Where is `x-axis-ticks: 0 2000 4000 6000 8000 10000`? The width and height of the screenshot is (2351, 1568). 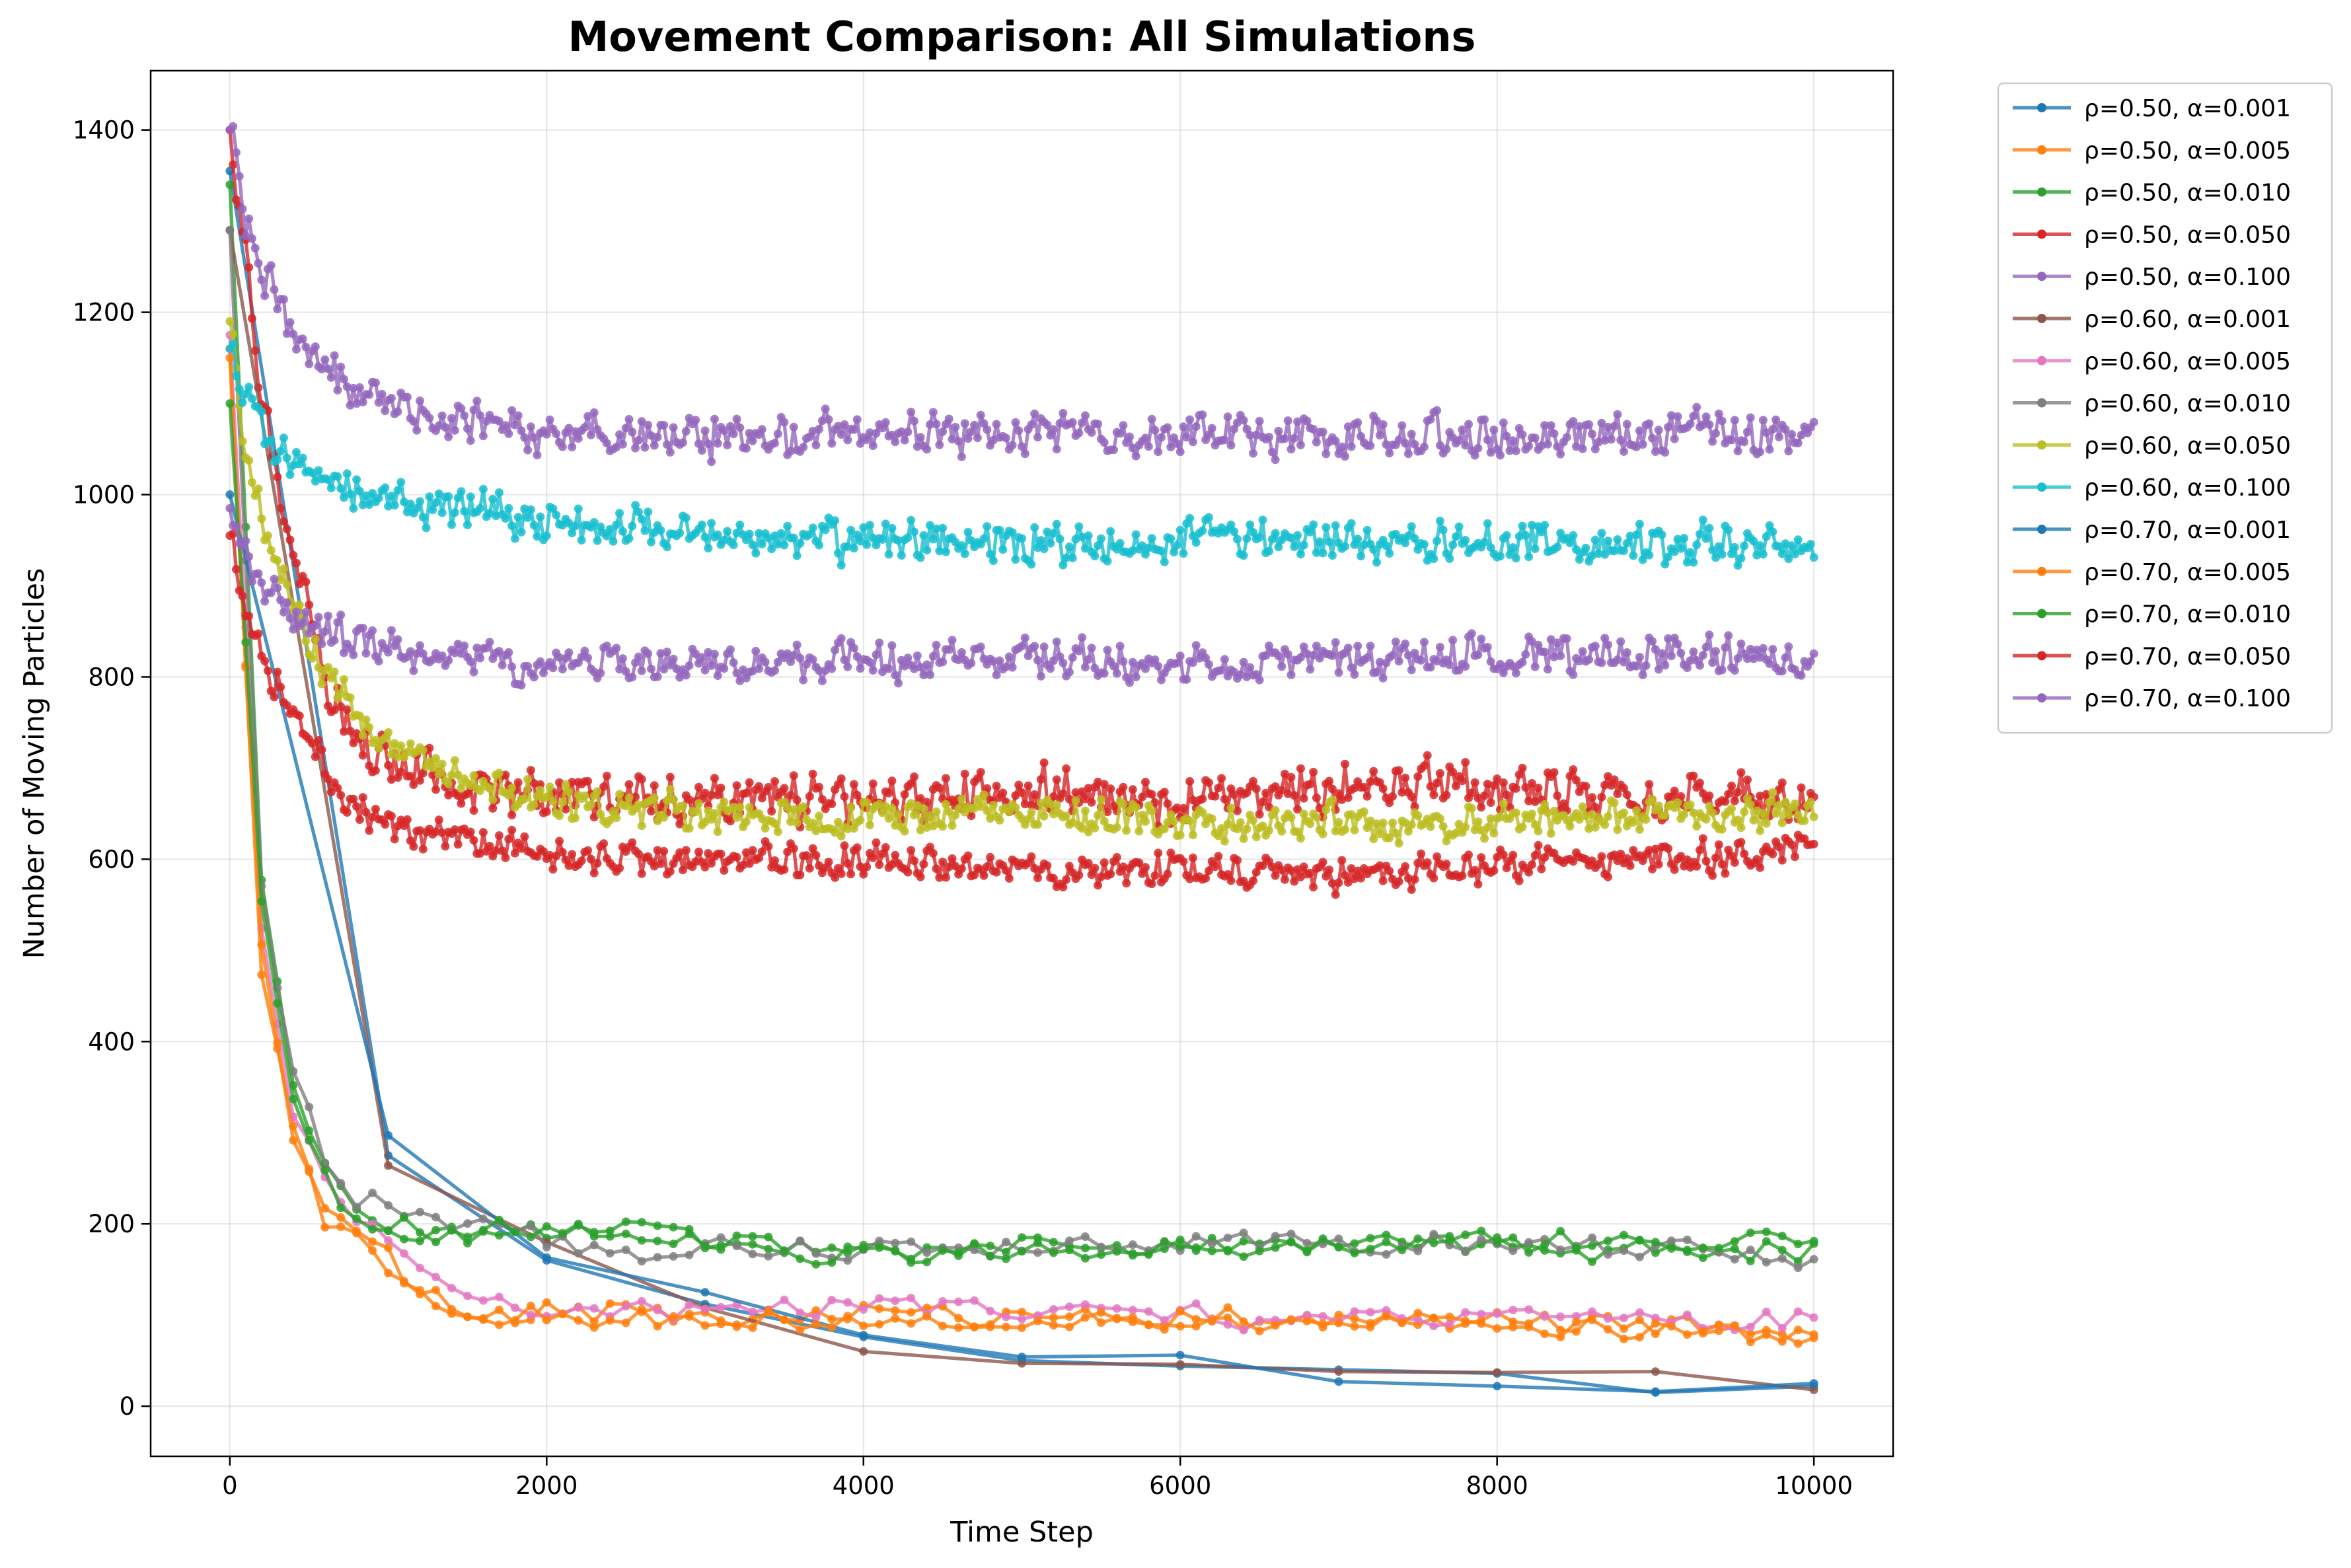
x-axis-ticks: 0 2000 4000 6000 8000 10000 is located at coordinates (1037, 1478).